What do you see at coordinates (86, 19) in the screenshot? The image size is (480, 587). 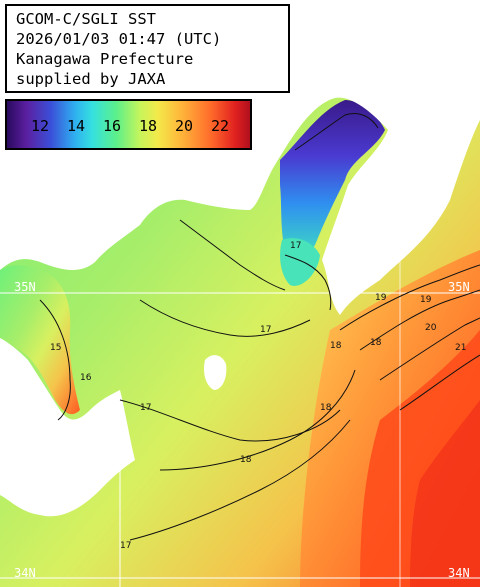 I see `info-title: GCOM-C/SGLI SST` at bounding box center [86, 19].